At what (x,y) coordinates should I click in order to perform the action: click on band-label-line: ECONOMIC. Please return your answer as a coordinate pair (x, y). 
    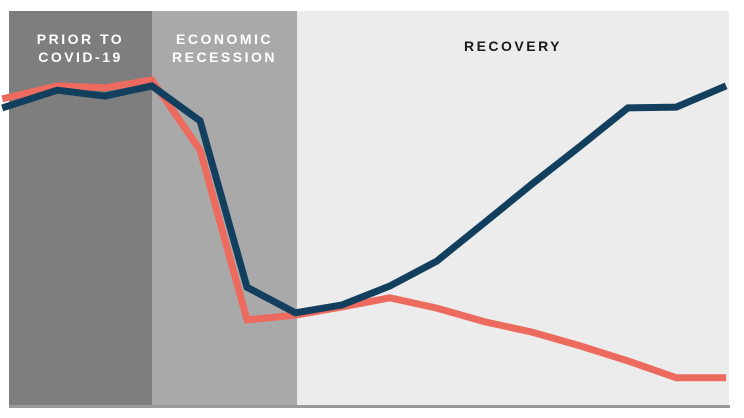
    Looking at the image, I should click on (224, 39).